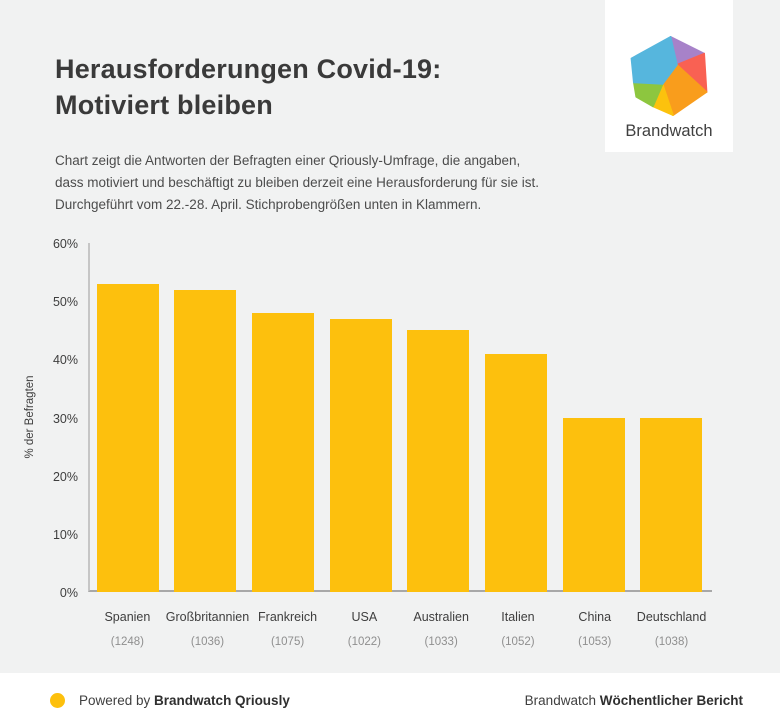  What do you see at coordinates (288, 617) in the screenshot?
I see `country-label: Frankreich` at bounding box center [288, 617].